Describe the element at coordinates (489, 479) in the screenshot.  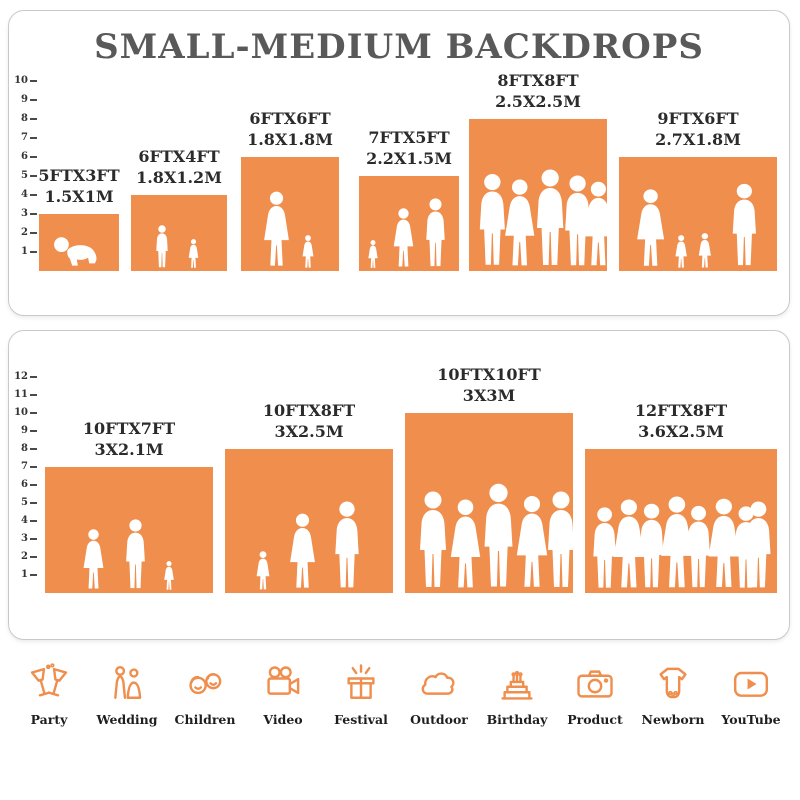
I see `backdrop-bar-10x10: 10FTX10FT 3X3M` at that location.